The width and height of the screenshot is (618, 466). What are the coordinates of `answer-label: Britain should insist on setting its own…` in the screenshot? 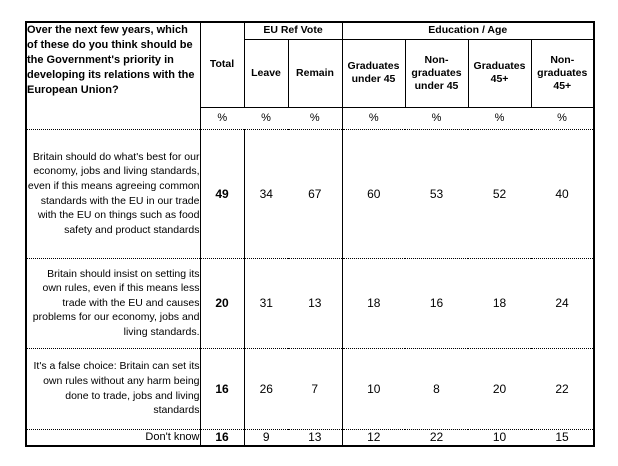 It's located at (113, 303).